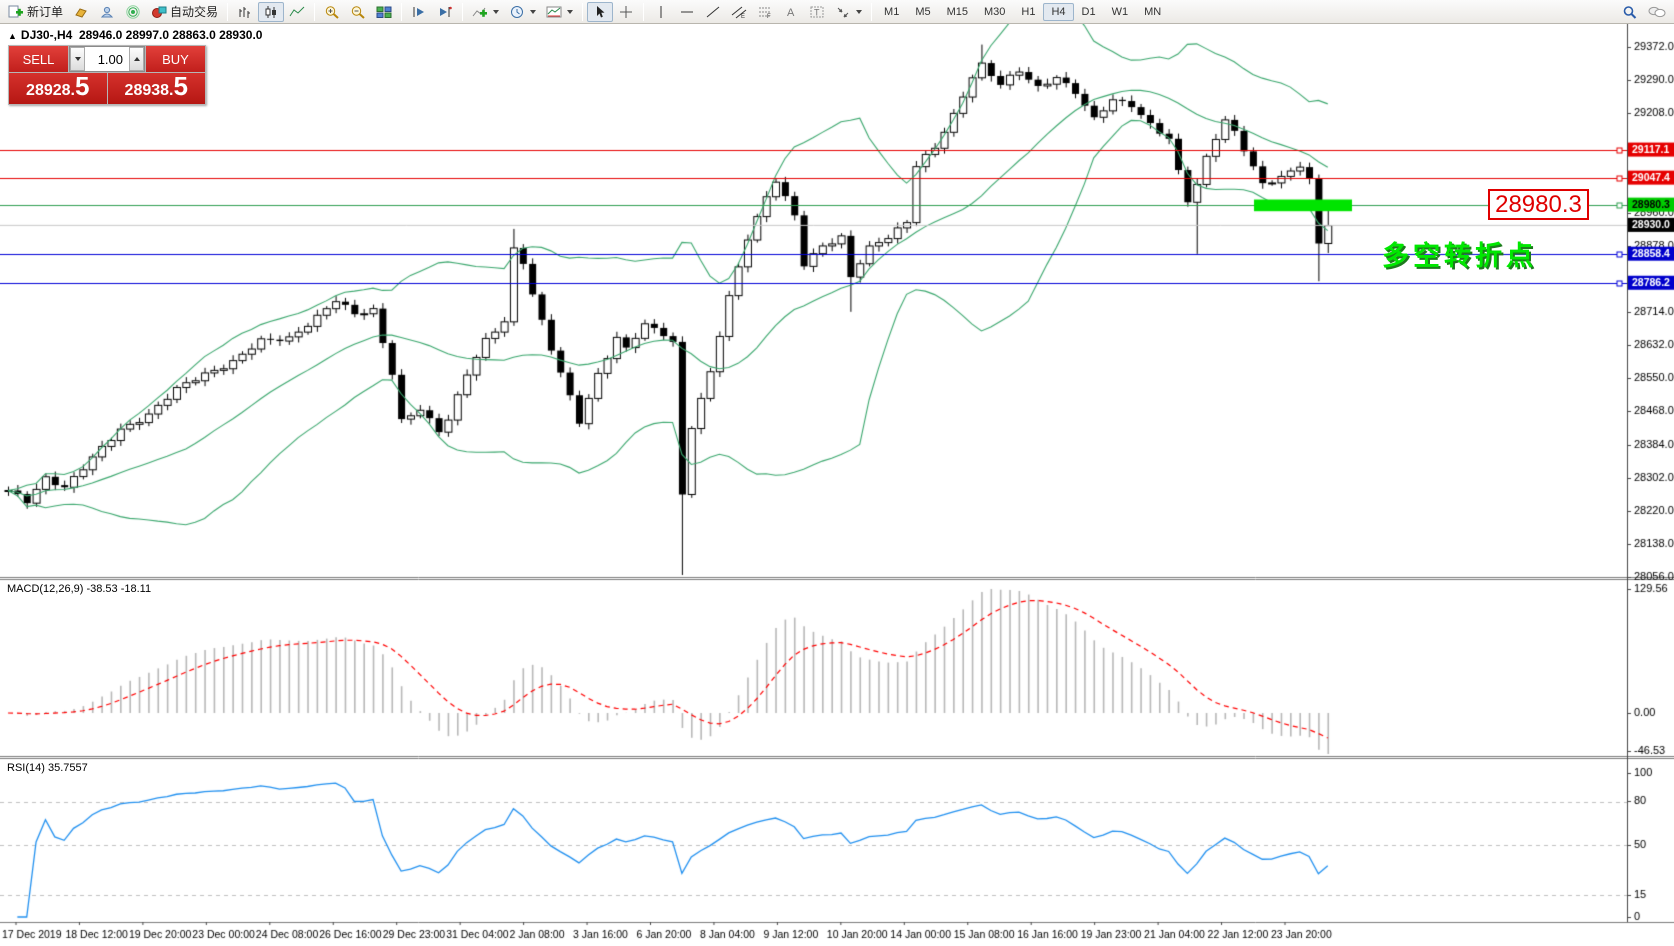 The width and height of the screenshot is (1674, 946). I want to click on macd-indicator-label: MACD(12,26,9) -38.53 -18.11, so click(79, 589).